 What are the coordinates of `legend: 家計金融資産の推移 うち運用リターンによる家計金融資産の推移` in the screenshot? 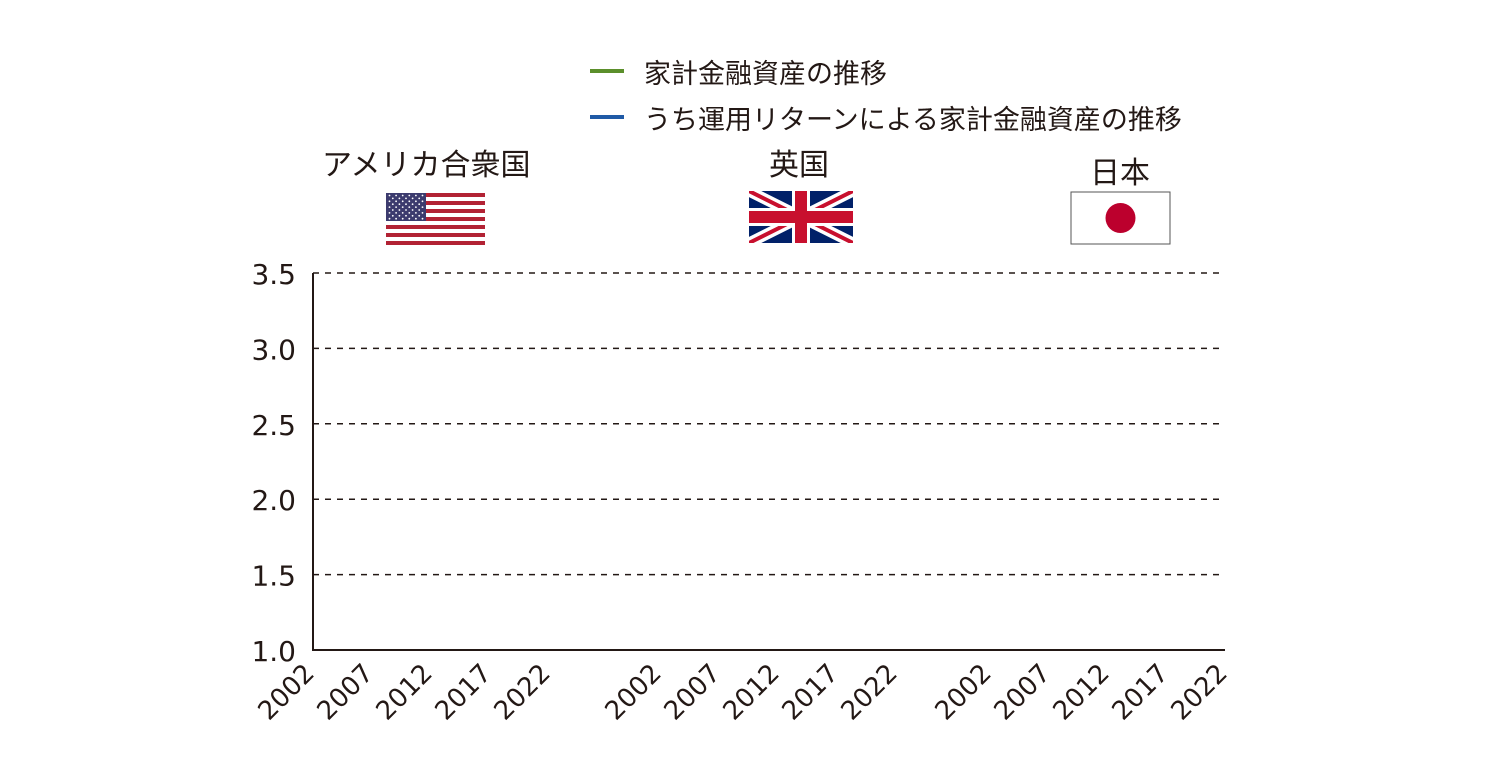 It's located at (886, 94).